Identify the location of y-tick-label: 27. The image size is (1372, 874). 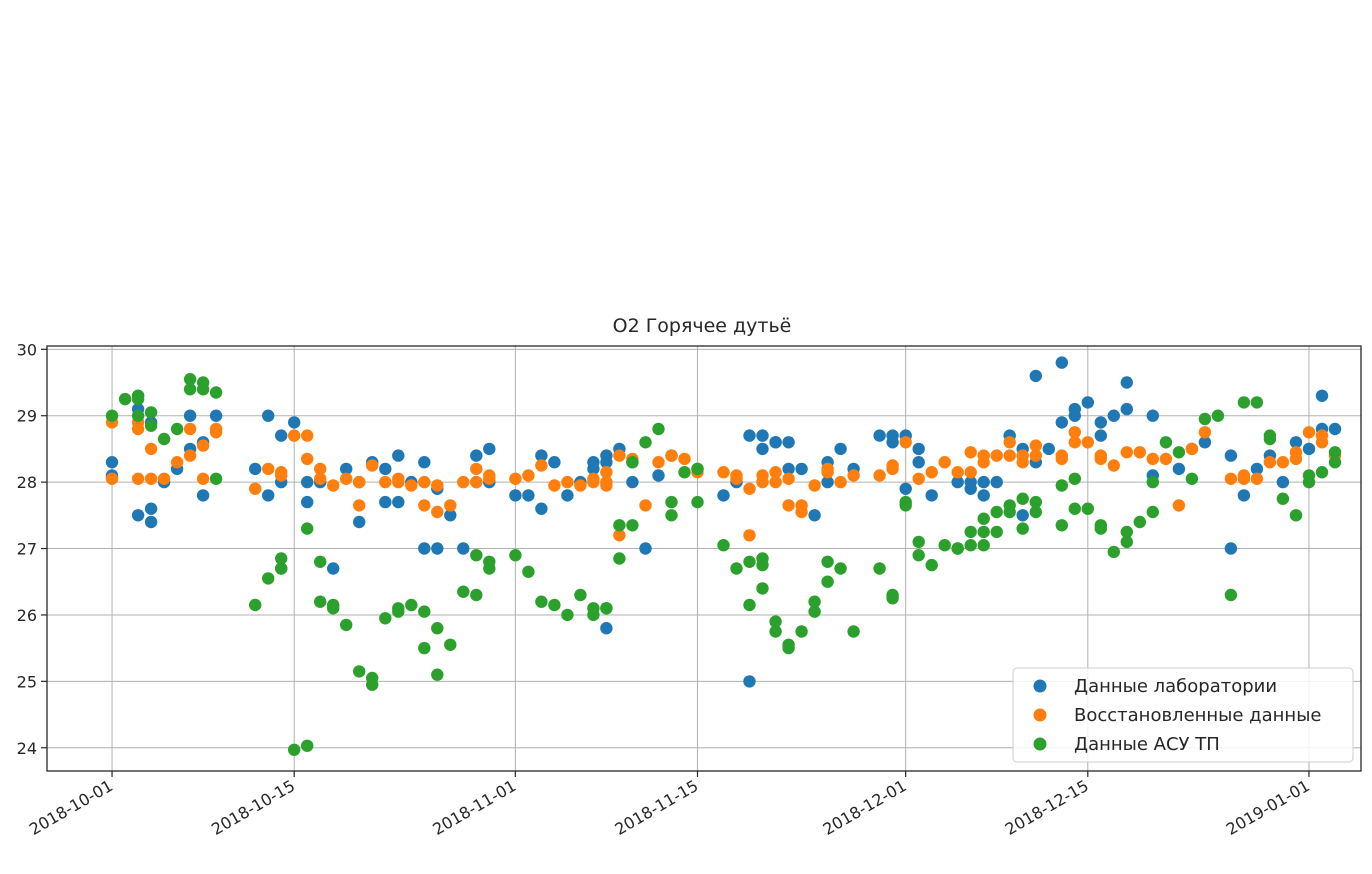
(27, 549).